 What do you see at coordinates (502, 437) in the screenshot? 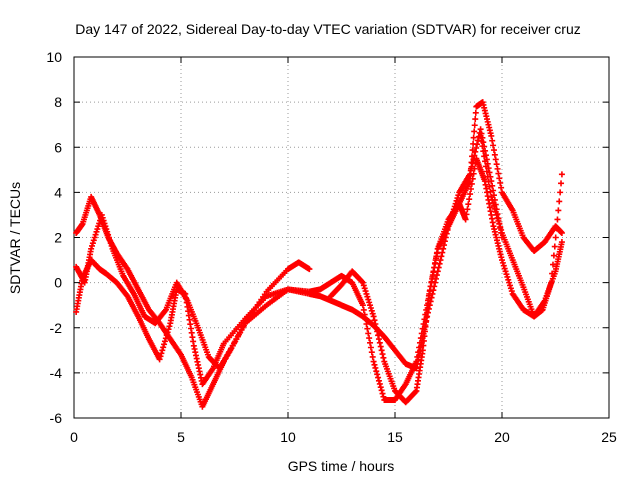
I see `x-tick-label: 20` at bounding box center [502, 437].